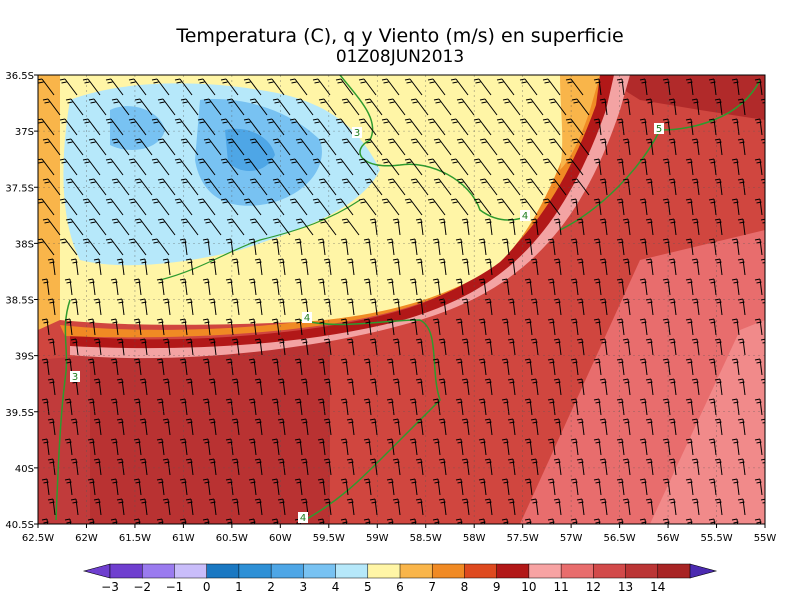  Describe the element at coordinates (336, 587) in the screenshot. I see `colorbar-tick-label: 4` at that location.